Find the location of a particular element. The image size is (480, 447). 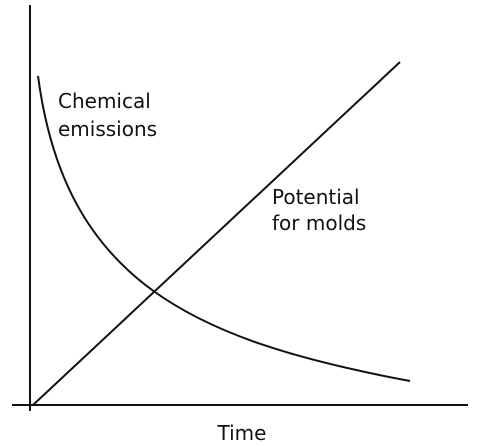

x-axis-label: Time is located at coordinates (242, 433).